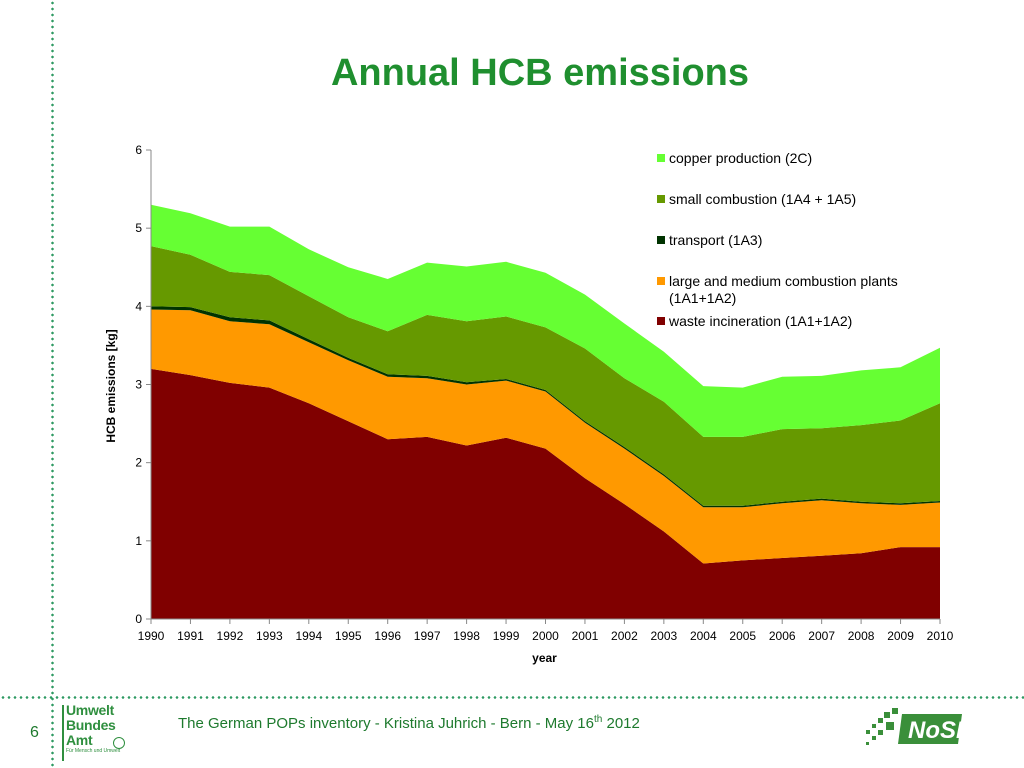 This screenshot has height=768, width=1024. I want to click on x-tick-label: 1991, so click(190, 636).